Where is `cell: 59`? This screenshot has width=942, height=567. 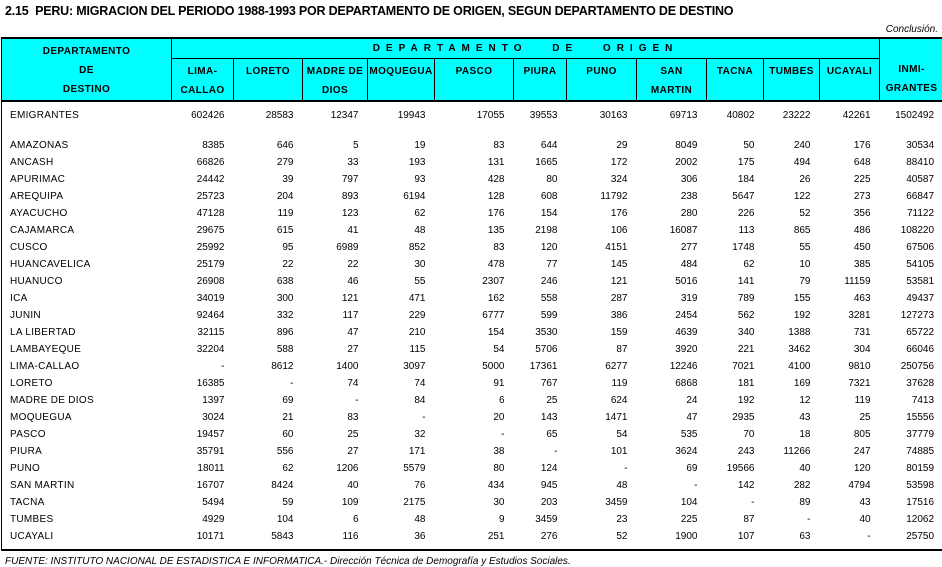
cell: 59 is located at coordinates (268, 502).